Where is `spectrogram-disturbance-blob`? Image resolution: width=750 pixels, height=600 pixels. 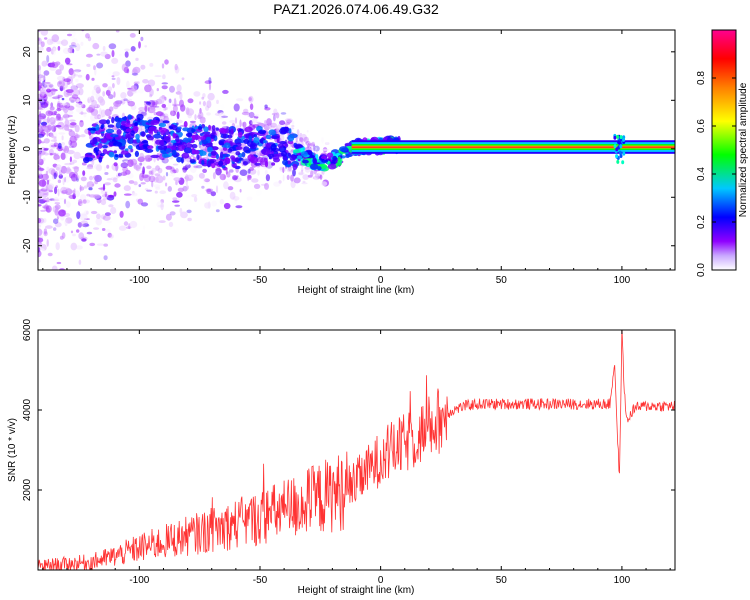 spectrogram-disturbance-blob is located at coordinates (618, 161).